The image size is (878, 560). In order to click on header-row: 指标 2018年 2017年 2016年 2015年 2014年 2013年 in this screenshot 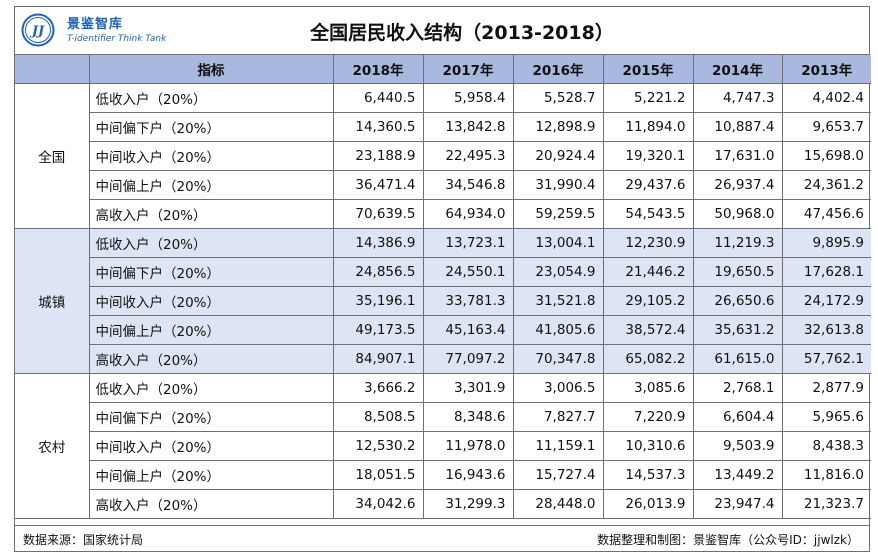, I will do `click(443, 69)`.